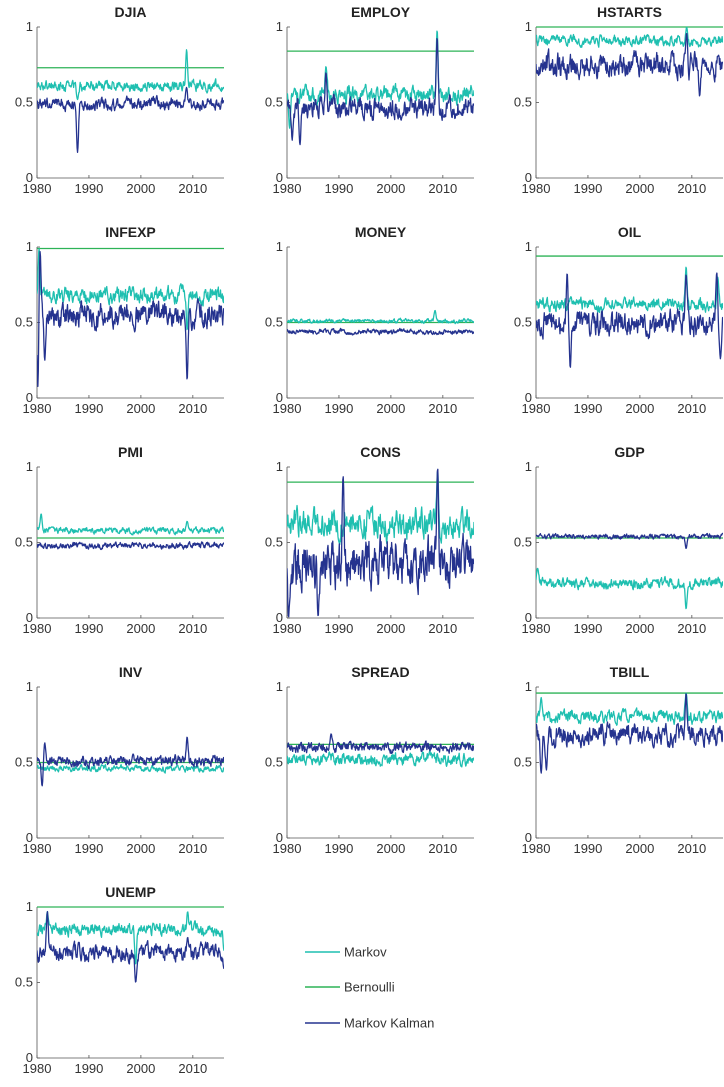  I want to click on panel-title: INFEXP, so click(130, 232).